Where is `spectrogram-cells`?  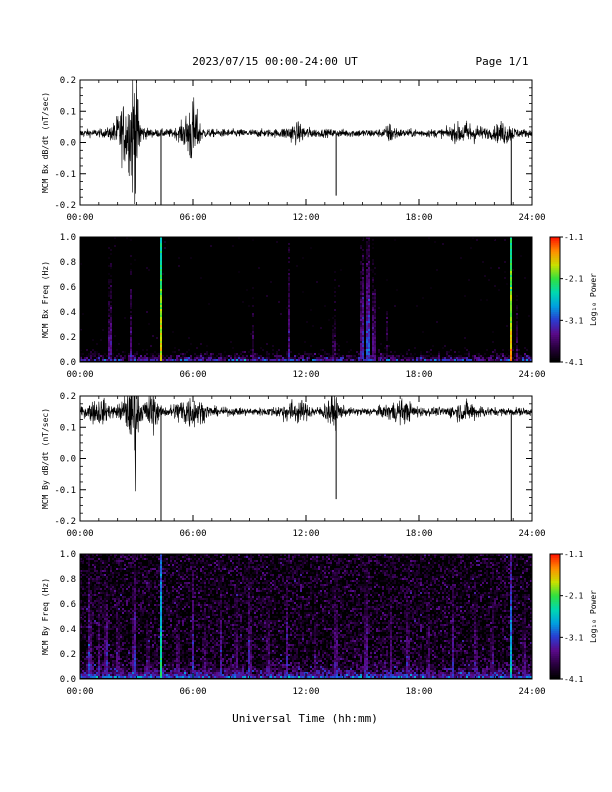 spectrogram-cells is located at coordinates (306, 616).